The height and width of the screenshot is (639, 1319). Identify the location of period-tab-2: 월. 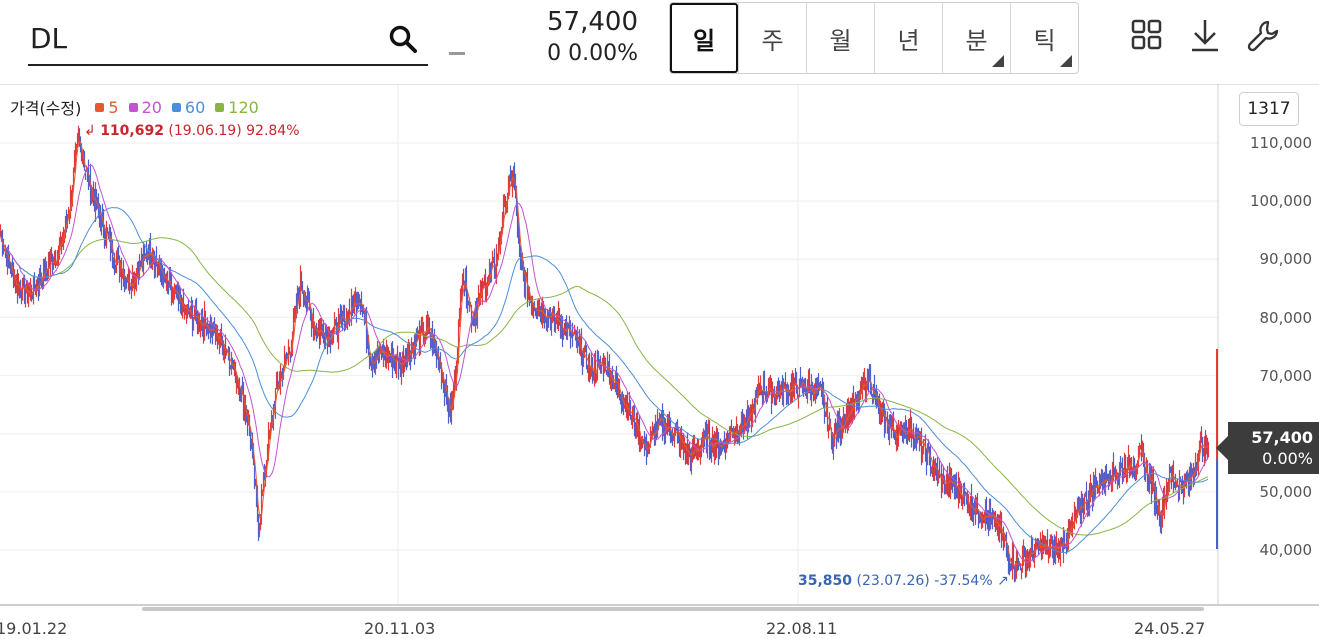
(840, 38).